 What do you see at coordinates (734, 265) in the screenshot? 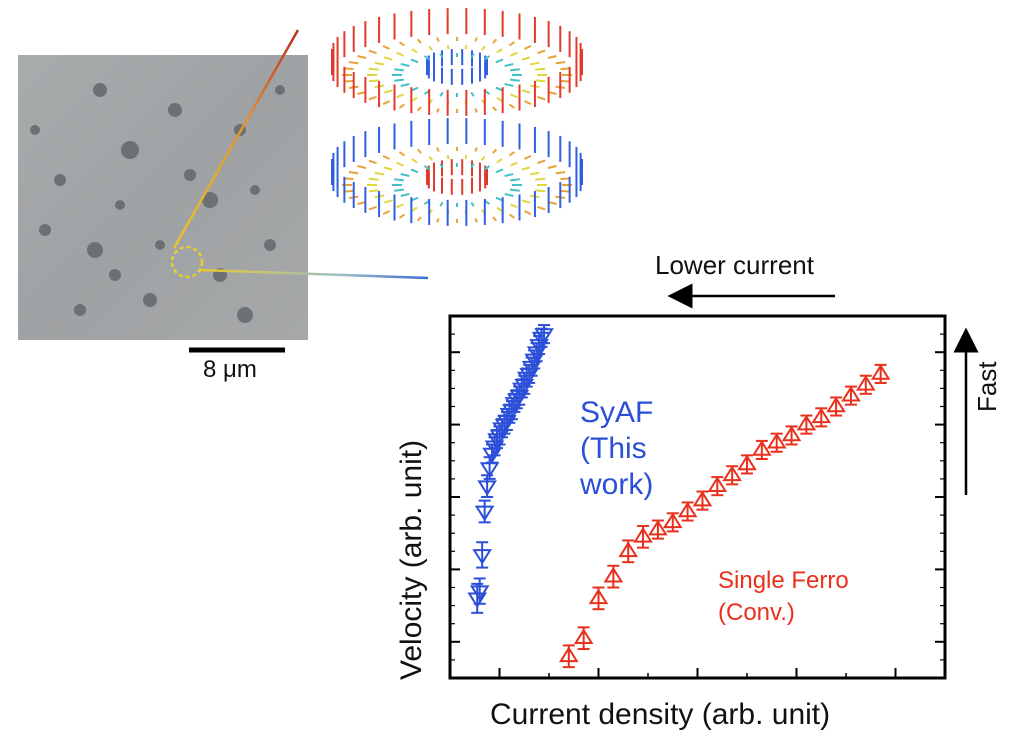
I see `lower-current-label: Lower current` at bounding box center [734, 265].